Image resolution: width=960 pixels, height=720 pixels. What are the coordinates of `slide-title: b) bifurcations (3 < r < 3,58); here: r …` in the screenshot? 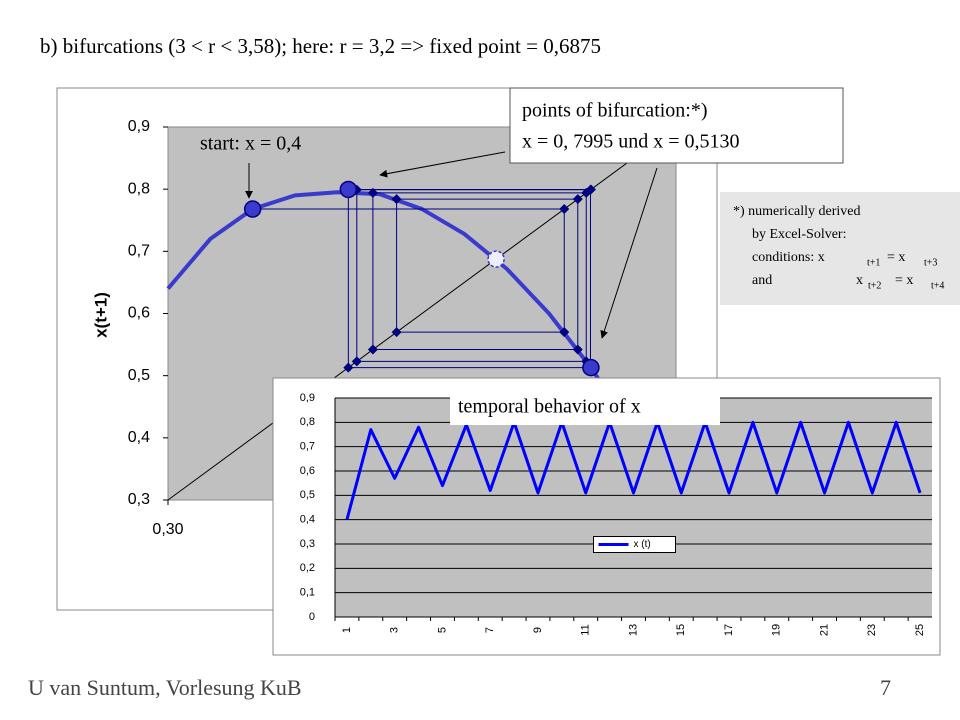 It's located at (320, 46).